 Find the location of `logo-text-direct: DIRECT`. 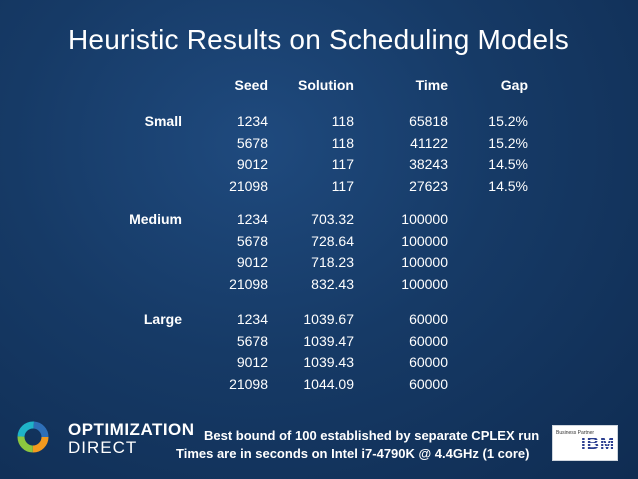

logo-text-direct: DIRECT is located at coordinates (103, 447).